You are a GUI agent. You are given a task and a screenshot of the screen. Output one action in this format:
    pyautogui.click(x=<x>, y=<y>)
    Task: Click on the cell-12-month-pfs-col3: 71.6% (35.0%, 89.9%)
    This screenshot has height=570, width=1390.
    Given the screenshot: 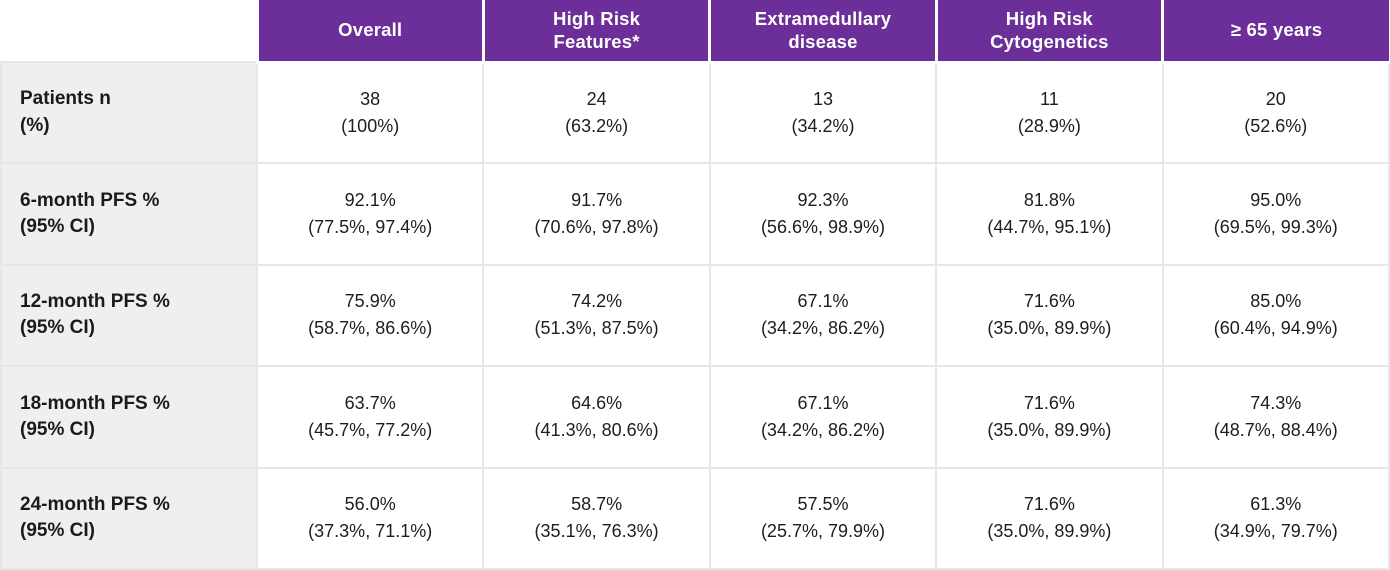 What is the action you would take?
    pyautogui.click(x=1049, y=315)
    